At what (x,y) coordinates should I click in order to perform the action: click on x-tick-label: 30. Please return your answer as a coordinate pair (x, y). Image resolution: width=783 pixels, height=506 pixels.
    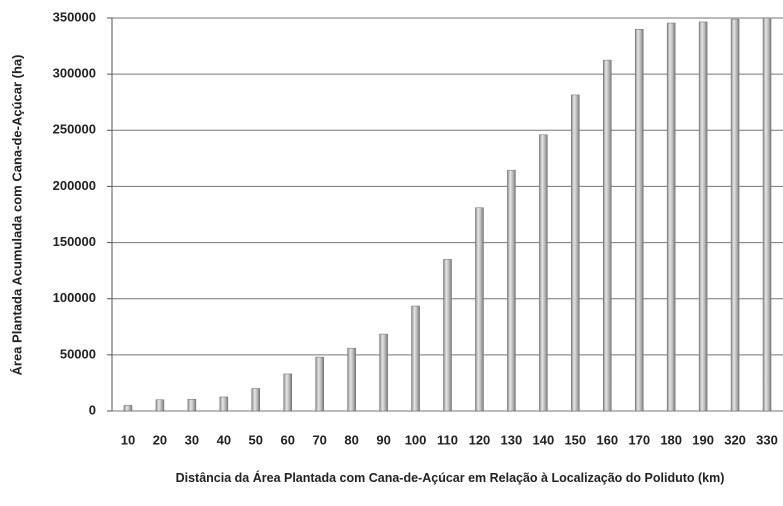
    Looking at the image, I should click on (192, 439).